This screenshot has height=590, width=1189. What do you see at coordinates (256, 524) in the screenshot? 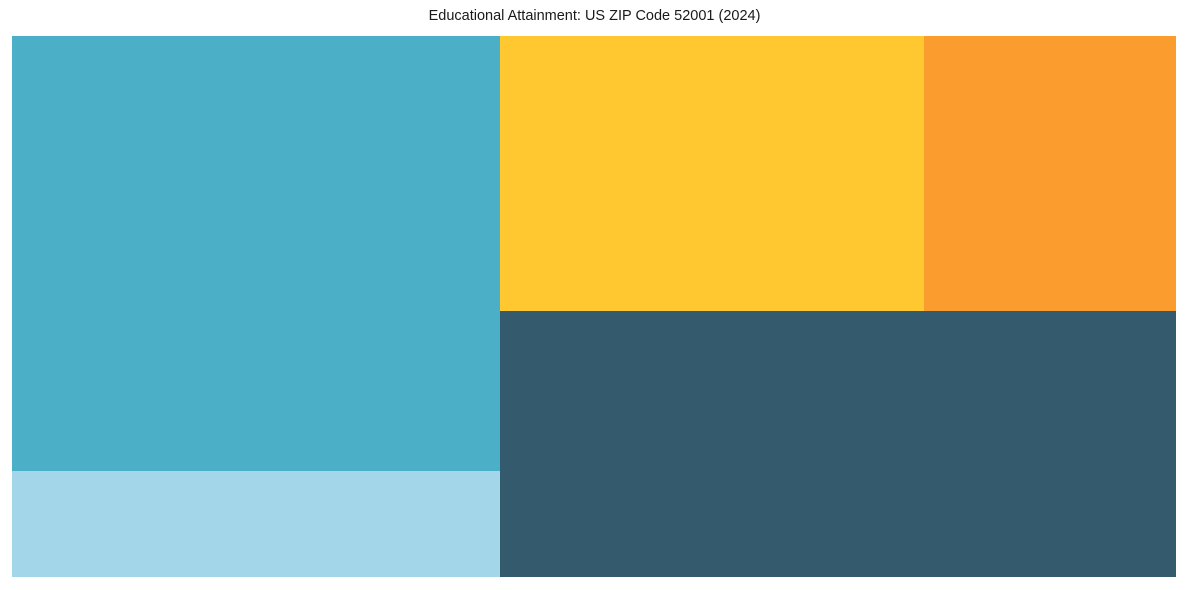
I see `treemap-tile: Graduate or professional degree` at bounding box center [256, 524].